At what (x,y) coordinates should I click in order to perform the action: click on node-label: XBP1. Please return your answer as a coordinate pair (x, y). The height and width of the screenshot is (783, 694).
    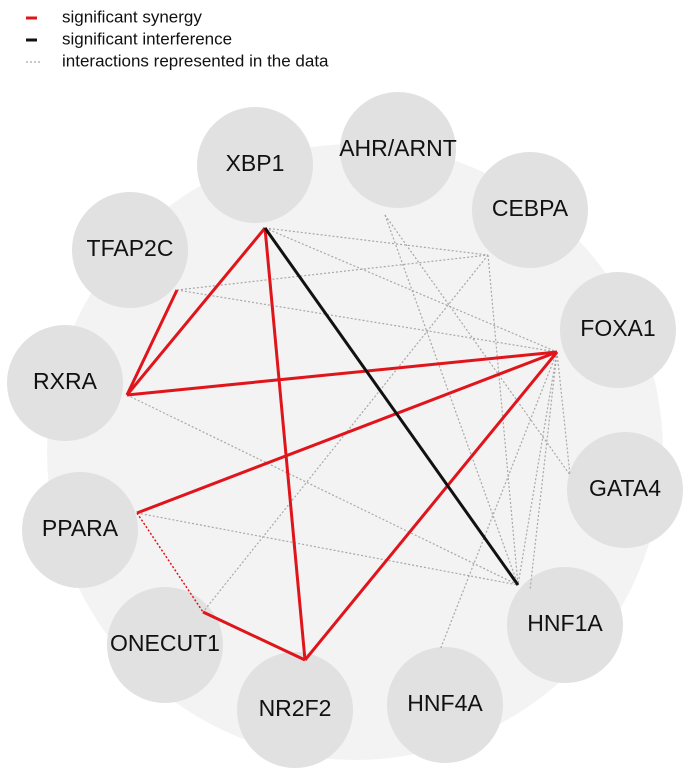
    Looking at the image, I should click on (255, 163).